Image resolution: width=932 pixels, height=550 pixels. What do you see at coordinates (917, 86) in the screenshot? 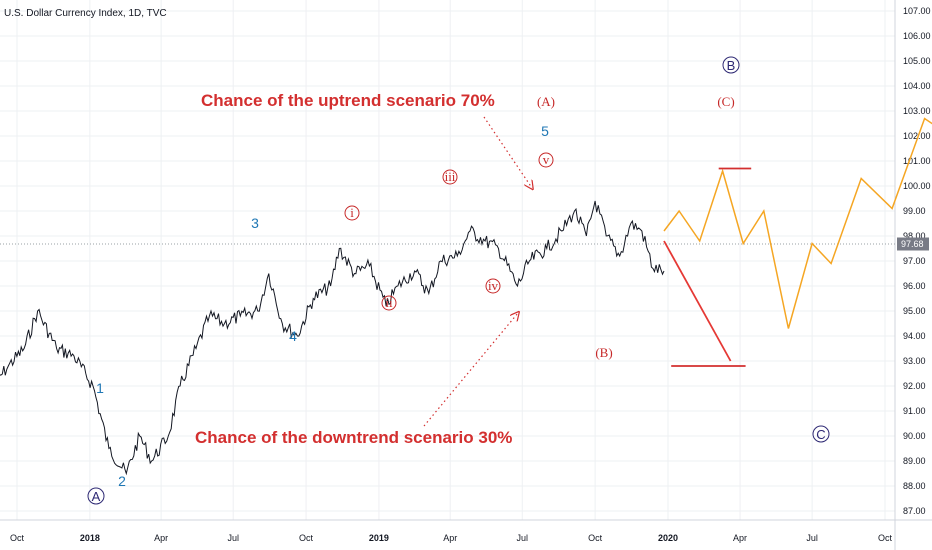
I see `y-tick-label: 104.00` at bounding box center [917, 86].